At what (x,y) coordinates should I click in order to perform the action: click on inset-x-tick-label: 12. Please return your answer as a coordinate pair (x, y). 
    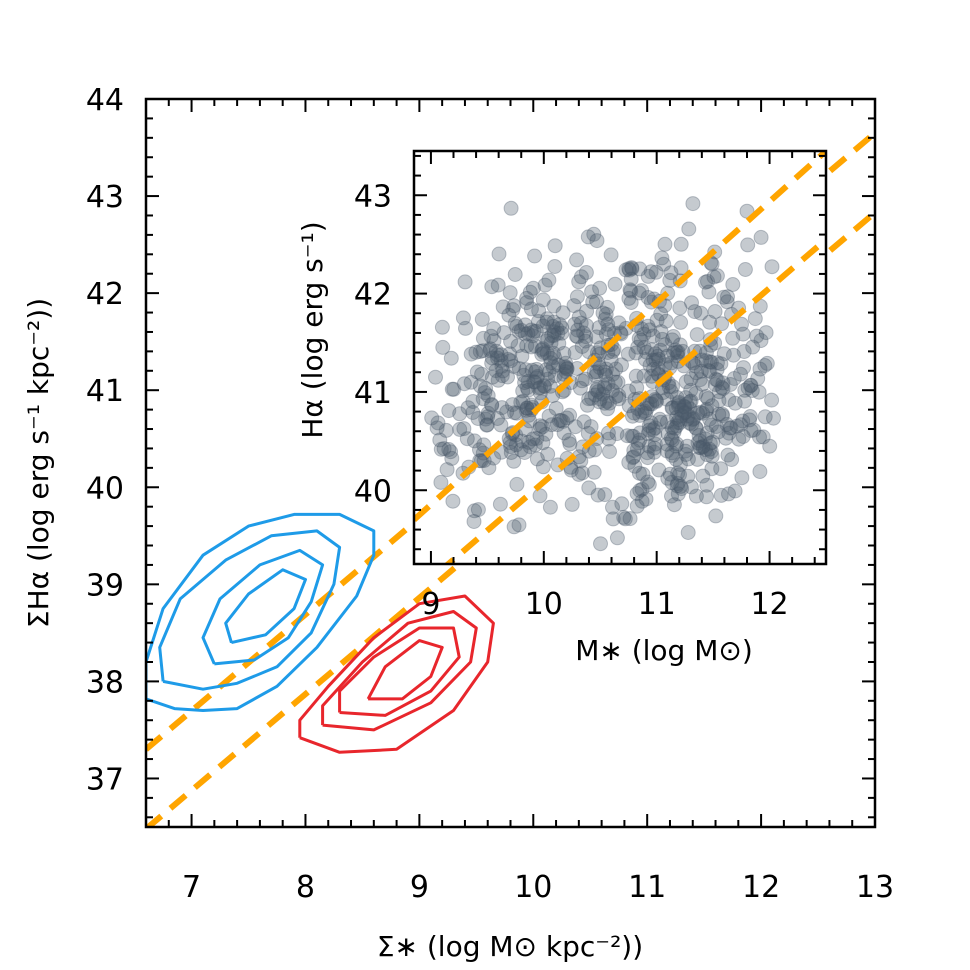
    Looking at the image, I should click on (769, 604).